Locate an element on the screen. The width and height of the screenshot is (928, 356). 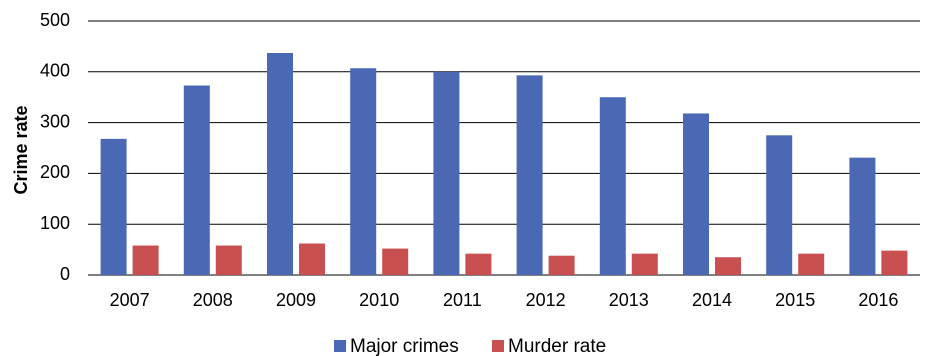
y-tick-label: 100 is located at coordinates (55, 223).